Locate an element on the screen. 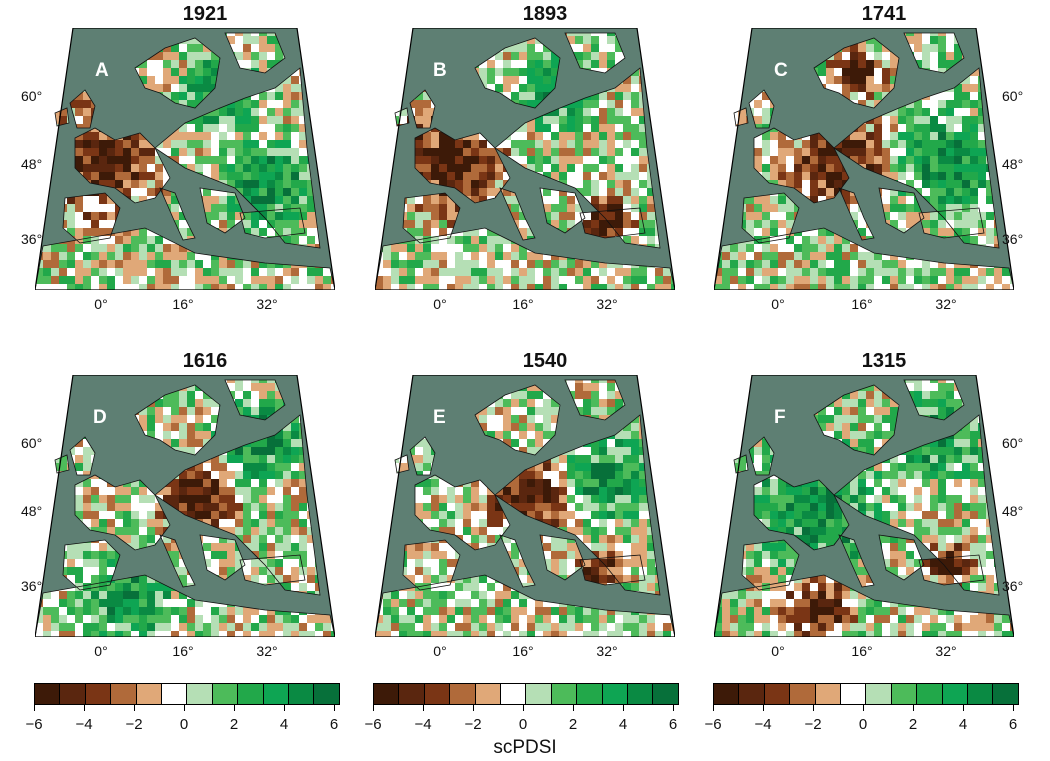 The height and width of the screenshot is (761, 1050). panel-year: 1921 is located at coordinates (205, 14).